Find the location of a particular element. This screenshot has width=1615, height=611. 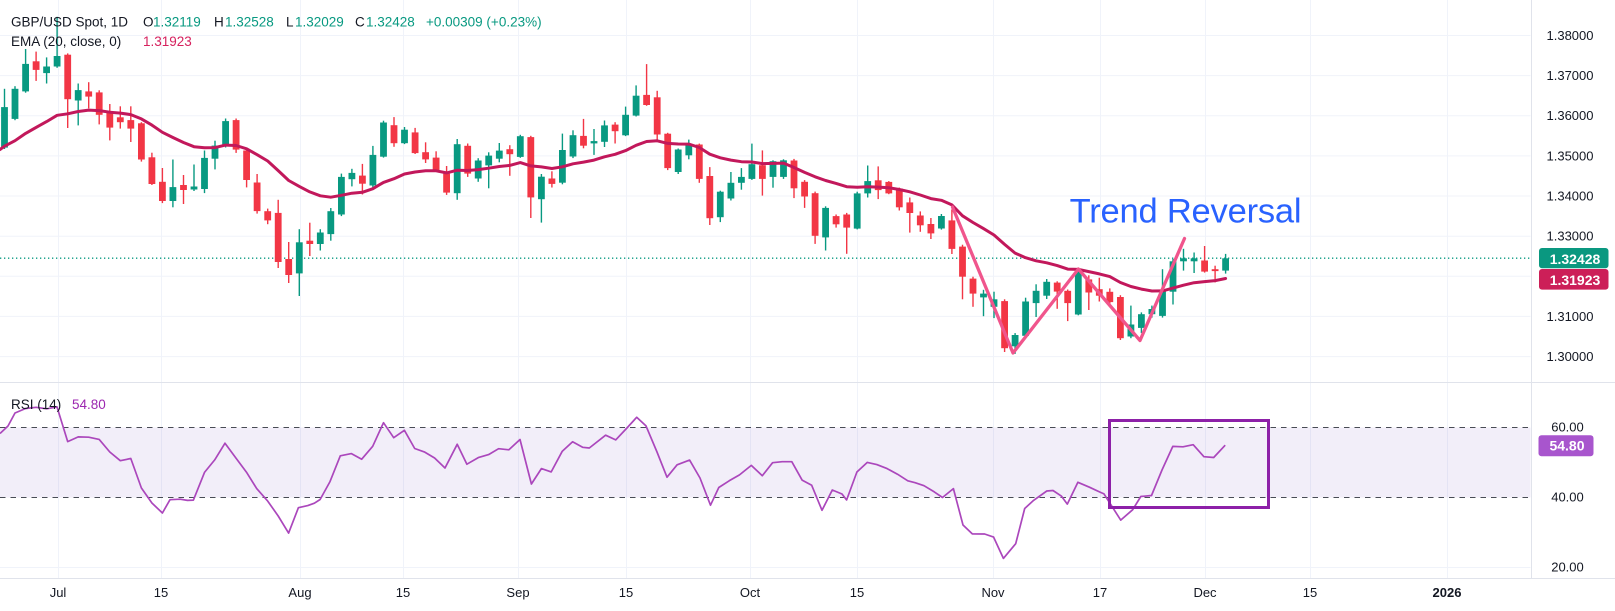

svg-text: 2026 is located at coordinates (1447, 592).